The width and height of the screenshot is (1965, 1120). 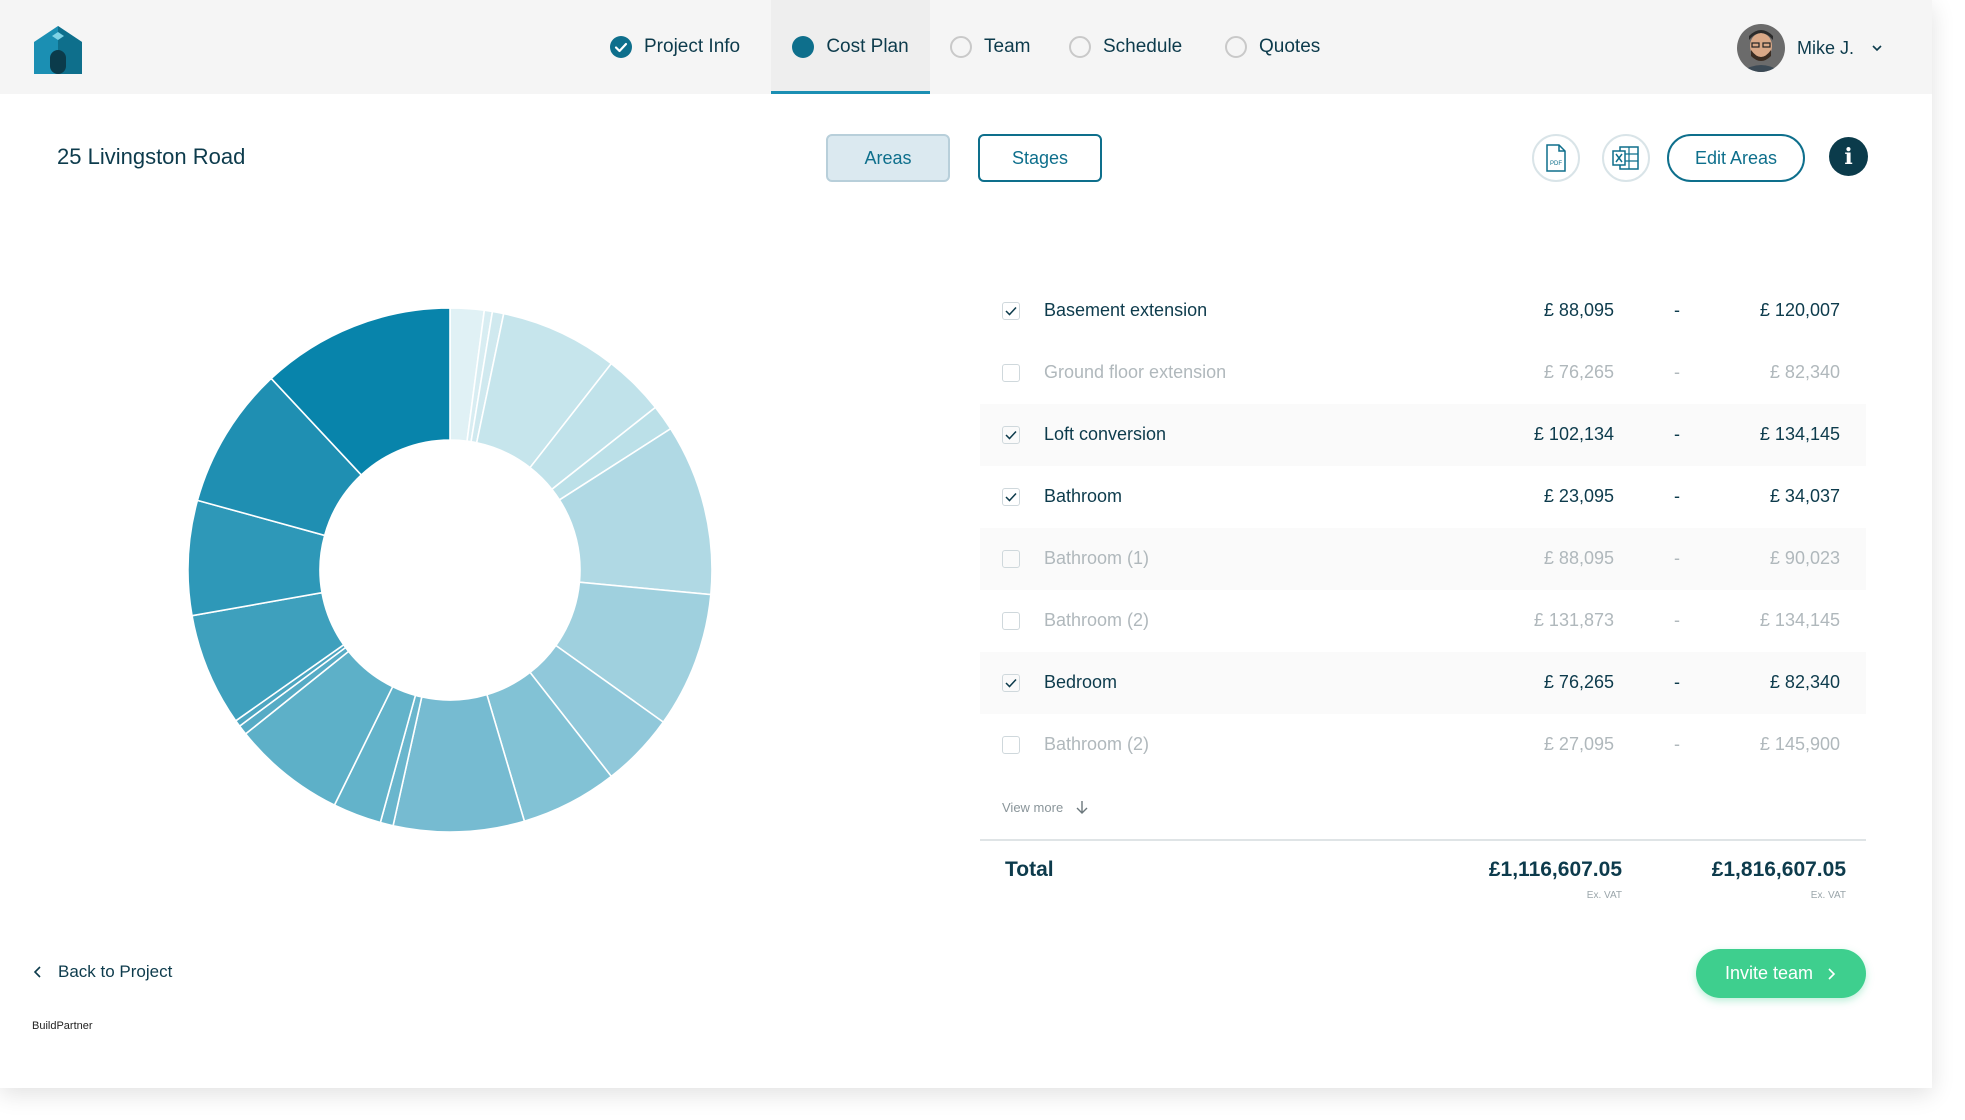 What do you see at coordinates (1556, 164) in the screenshot?
I see `svg-text: PDF` at bounding box center [1556, 164].